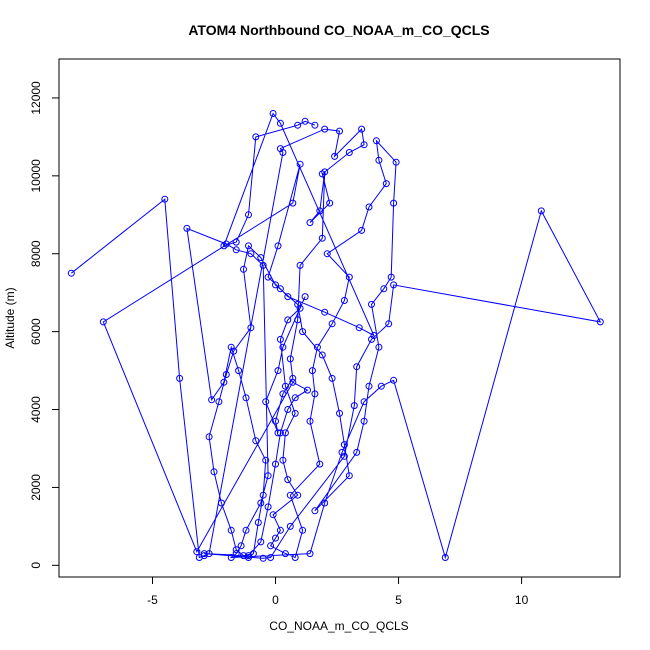  I want to click on x-axis: -5 0 5 10, so click(338, 591).